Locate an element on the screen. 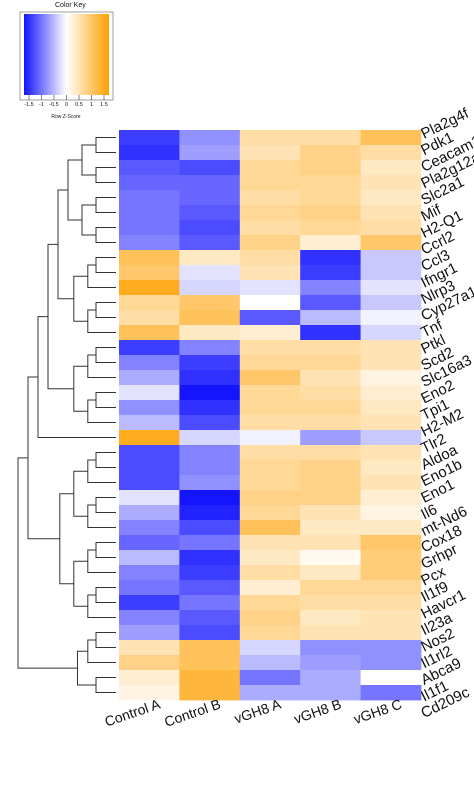 The width and height of the screenshot is (474, 789). color-key-tick-label: 1.5 is located at coordinates (104, 105).